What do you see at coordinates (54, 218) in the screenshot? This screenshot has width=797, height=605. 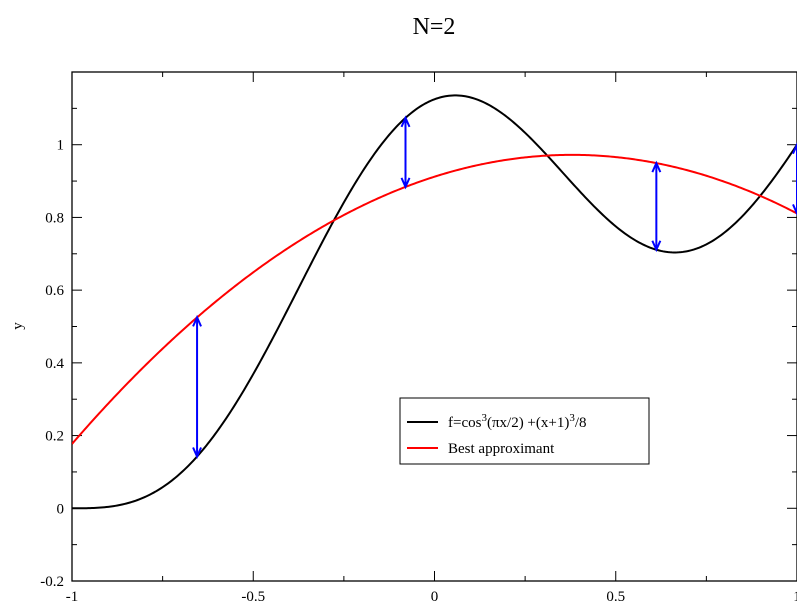 I see `y-tick-label: 0.8` at bounding box center [54, 218].